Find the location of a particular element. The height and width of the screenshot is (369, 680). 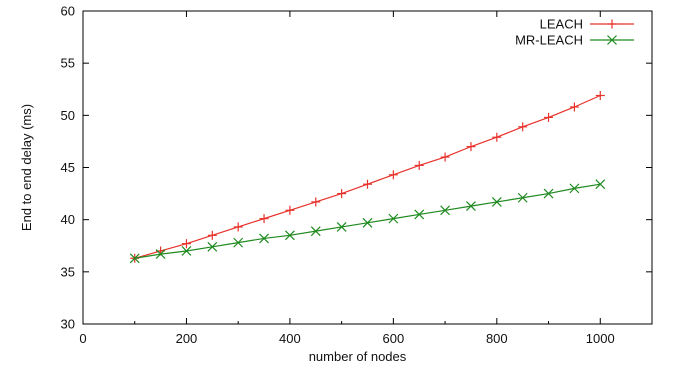

series-line-mr-leach is located at coordinates (367, 221).